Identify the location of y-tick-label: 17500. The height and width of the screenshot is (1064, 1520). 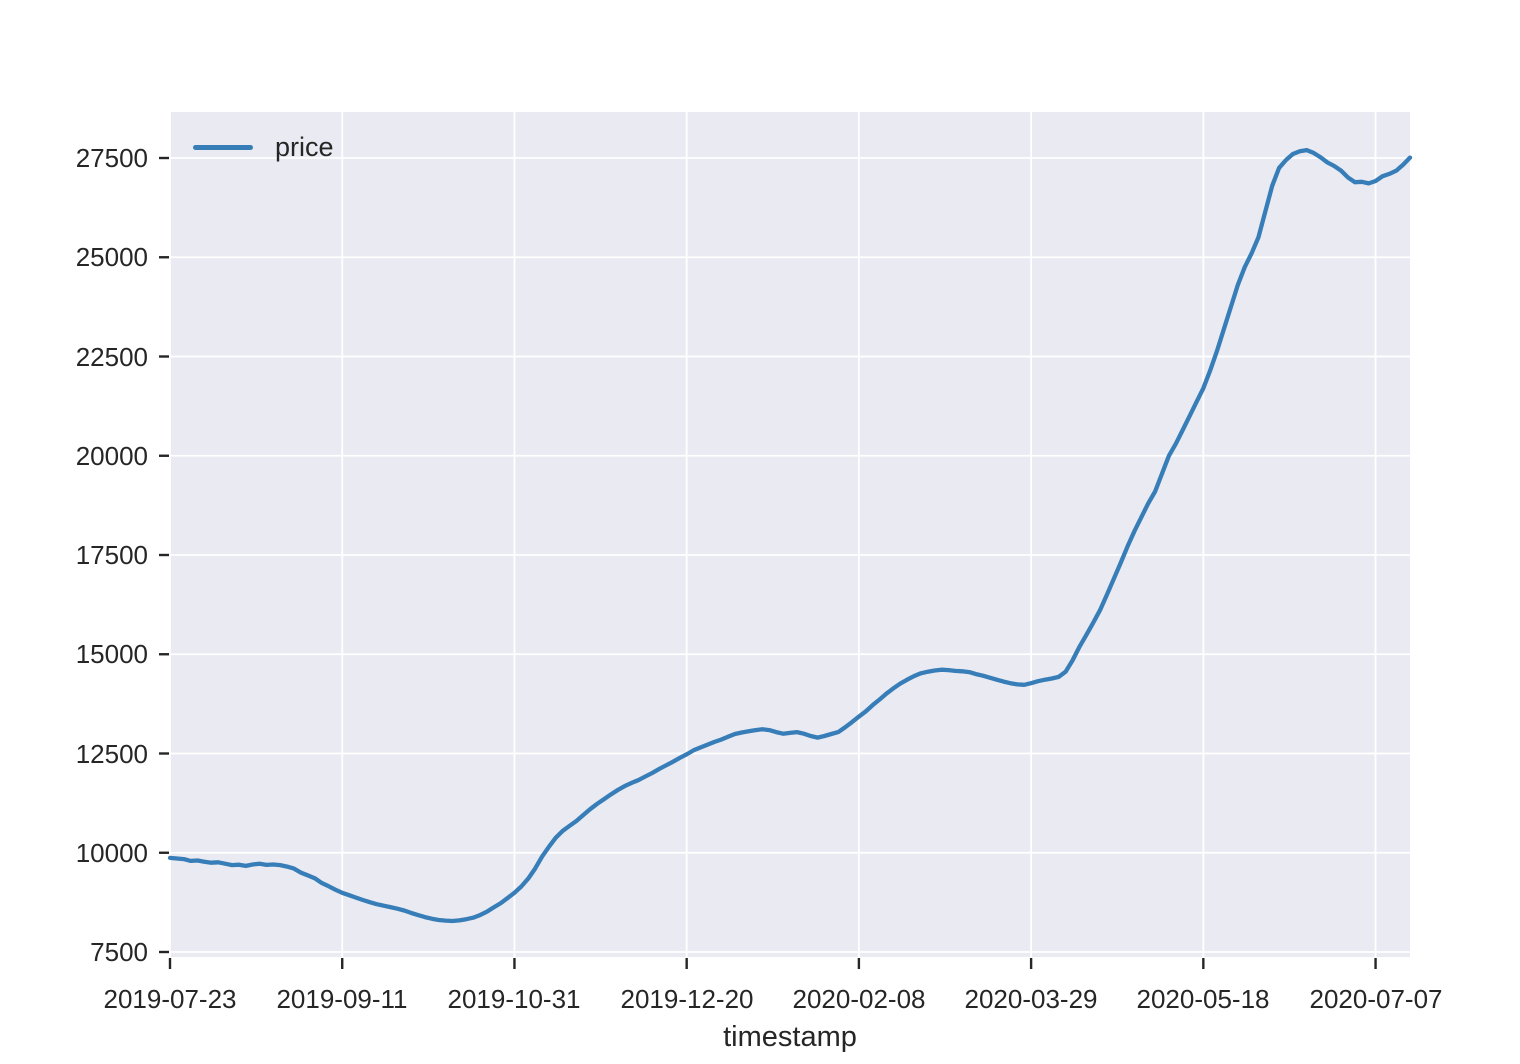
(111, 555).